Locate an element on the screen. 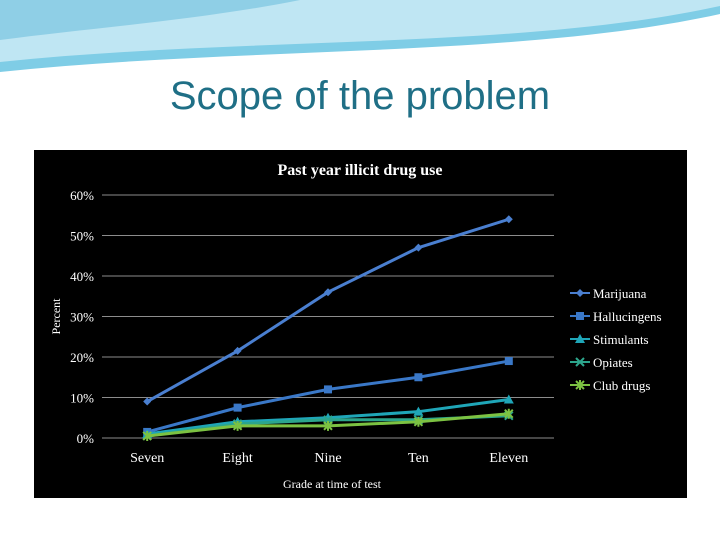 The image size is (720, 540). y-tick-label: 20% is located at coordinates (82, 357).